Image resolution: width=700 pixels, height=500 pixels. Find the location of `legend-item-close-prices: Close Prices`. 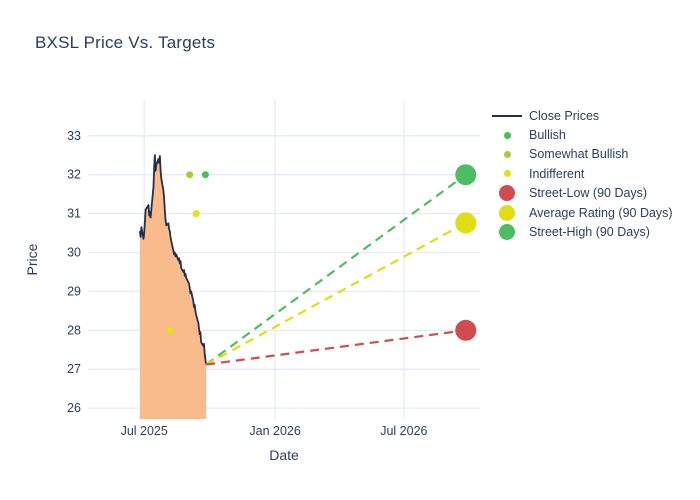

legend-item-close-prices: Close Prices is located at coordinates (594, 115).